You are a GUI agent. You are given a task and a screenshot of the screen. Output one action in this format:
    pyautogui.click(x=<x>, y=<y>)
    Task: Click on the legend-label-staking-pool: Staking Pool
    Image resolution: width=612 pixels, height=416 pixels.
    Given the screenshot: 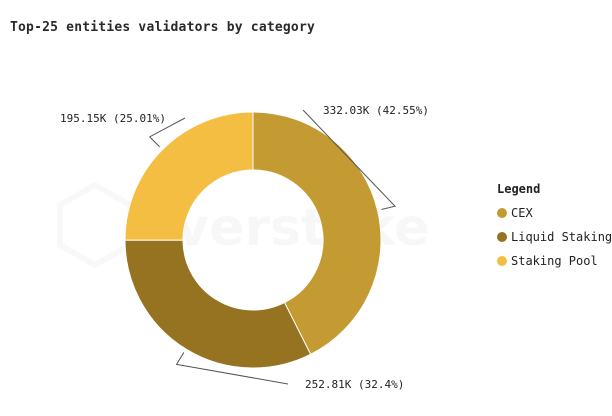 What is the action you would take?
    pyautogui.click(x=554, y=261)
    